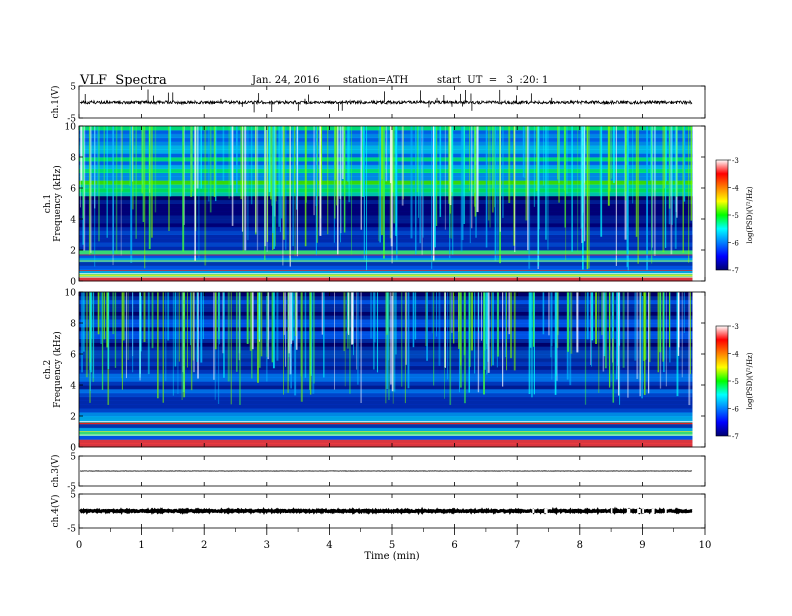 Image resolution: width=792 pixels, height=616 pixels. I want to click on x-tick-label: 6, so click(454, 545).